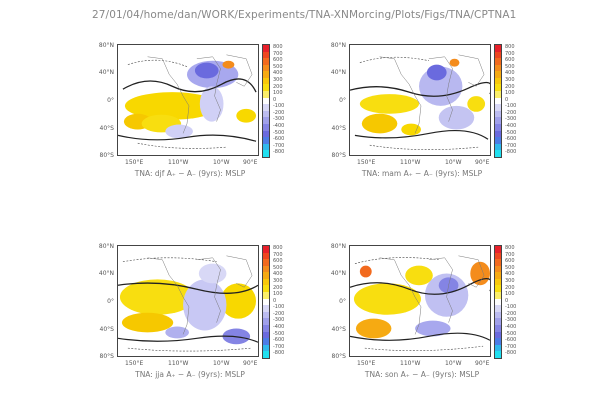 The image size is (589, 416). Describe the element at coordinates (279, 112) in the screenshot. I see `colorbar-tick-label: -200` at that location.